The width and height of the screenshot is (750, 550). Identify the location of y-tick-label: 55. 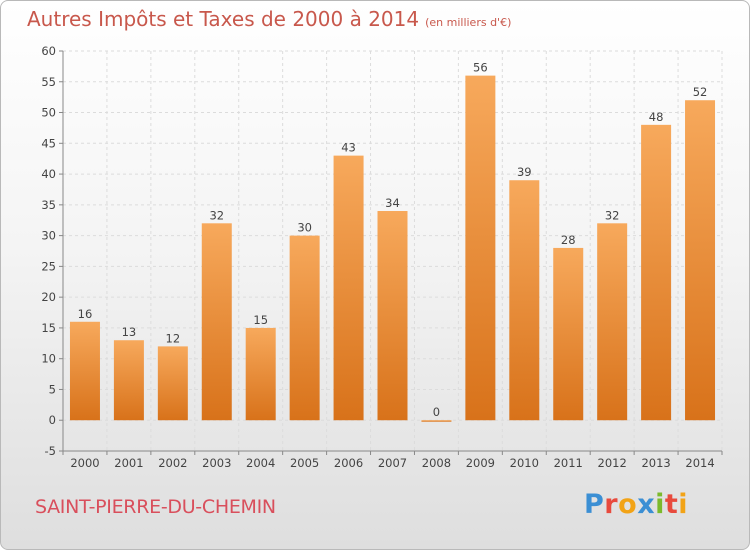
(48, 82).